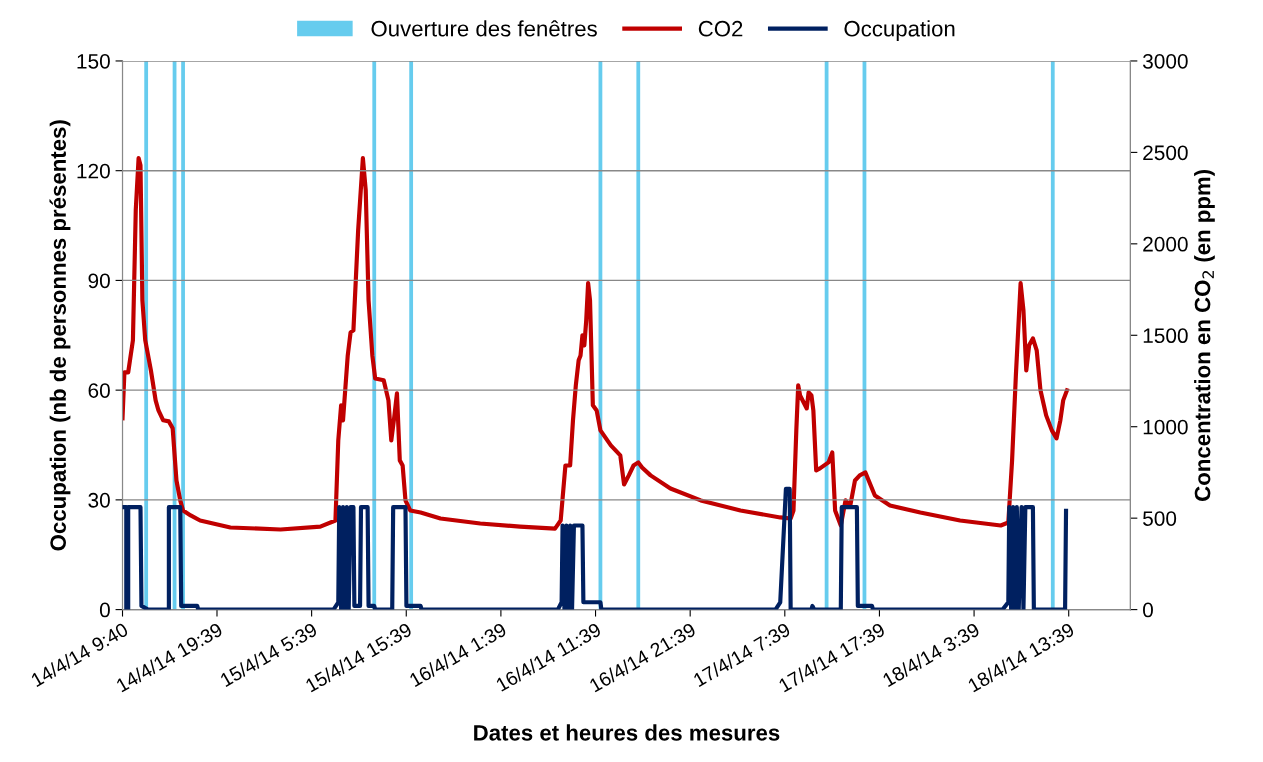  What do you see at coordinates (93, 61) in the screenshot?
I see `y-tick-label: 150` at bounding box center [93, 61].